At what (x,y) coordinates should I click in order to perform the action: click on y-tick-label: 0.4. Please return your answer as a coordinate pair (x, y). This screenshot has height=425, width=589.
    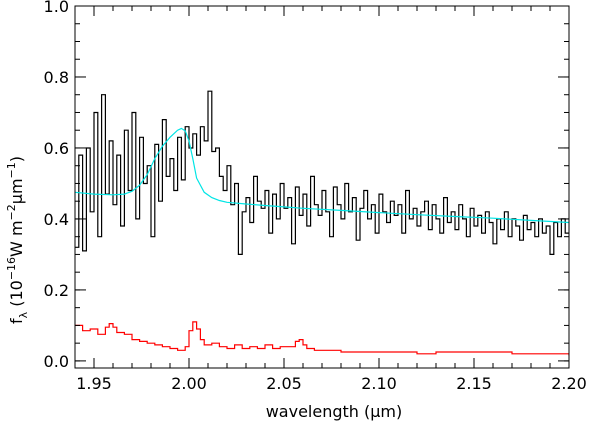
    Looking at the image, I should click on (56, 219).